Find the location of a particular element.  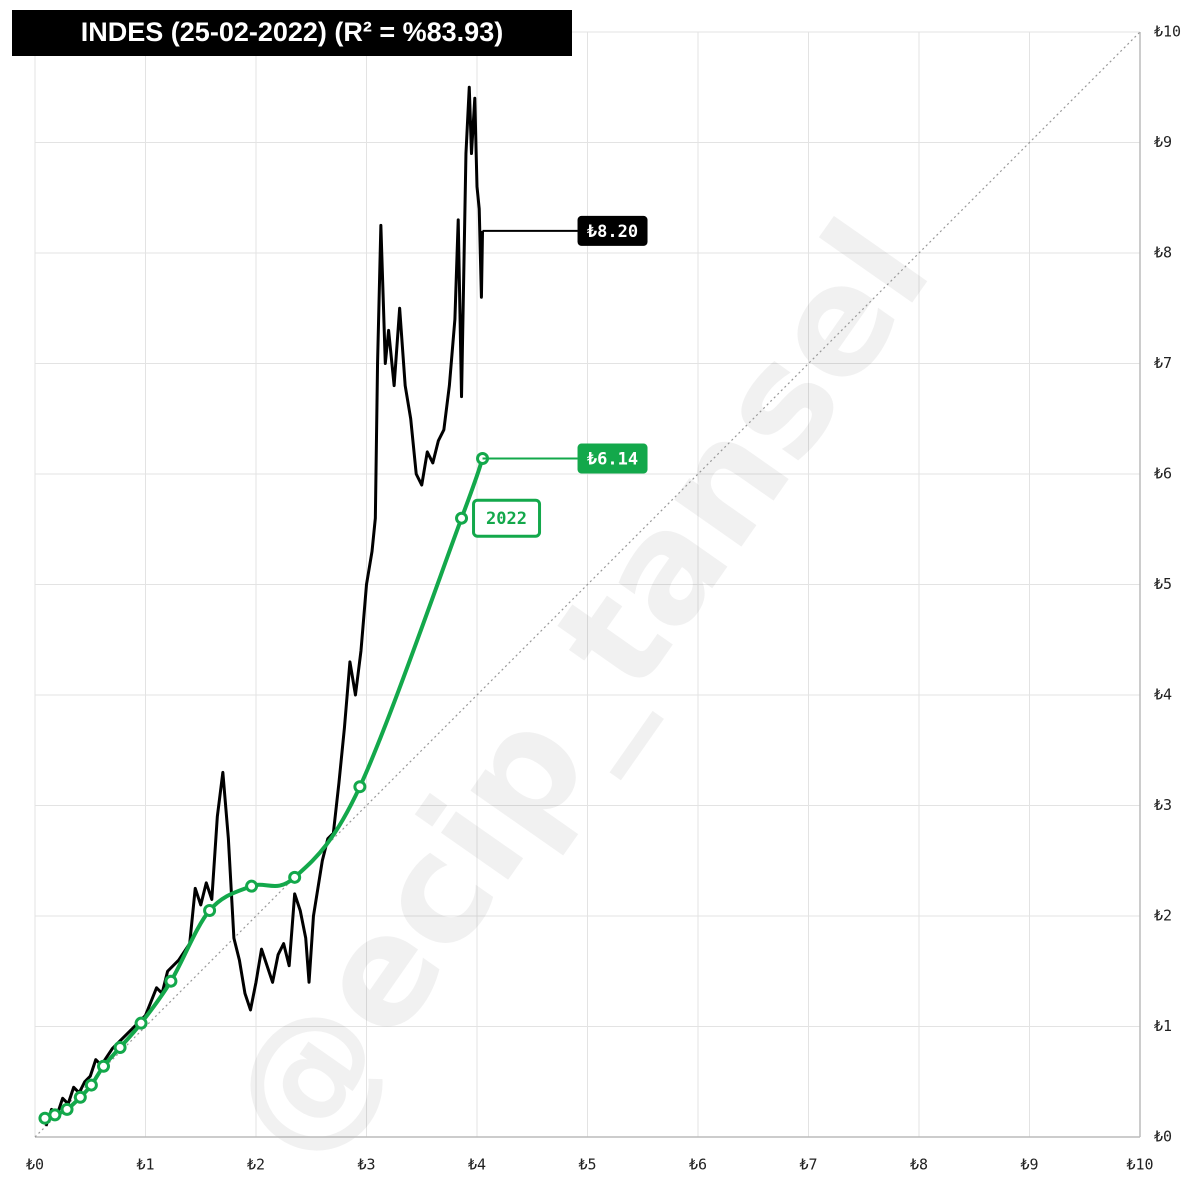

y-tick-label: ₺10 is located at coordinates (1167, 32).